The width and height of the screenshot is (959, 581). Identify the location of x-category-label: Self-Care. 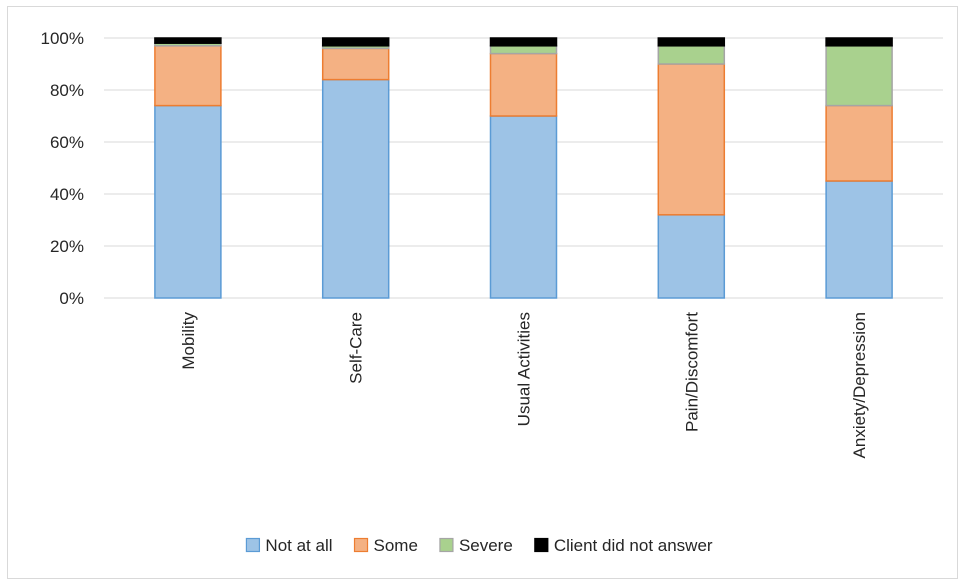
(356, 348).